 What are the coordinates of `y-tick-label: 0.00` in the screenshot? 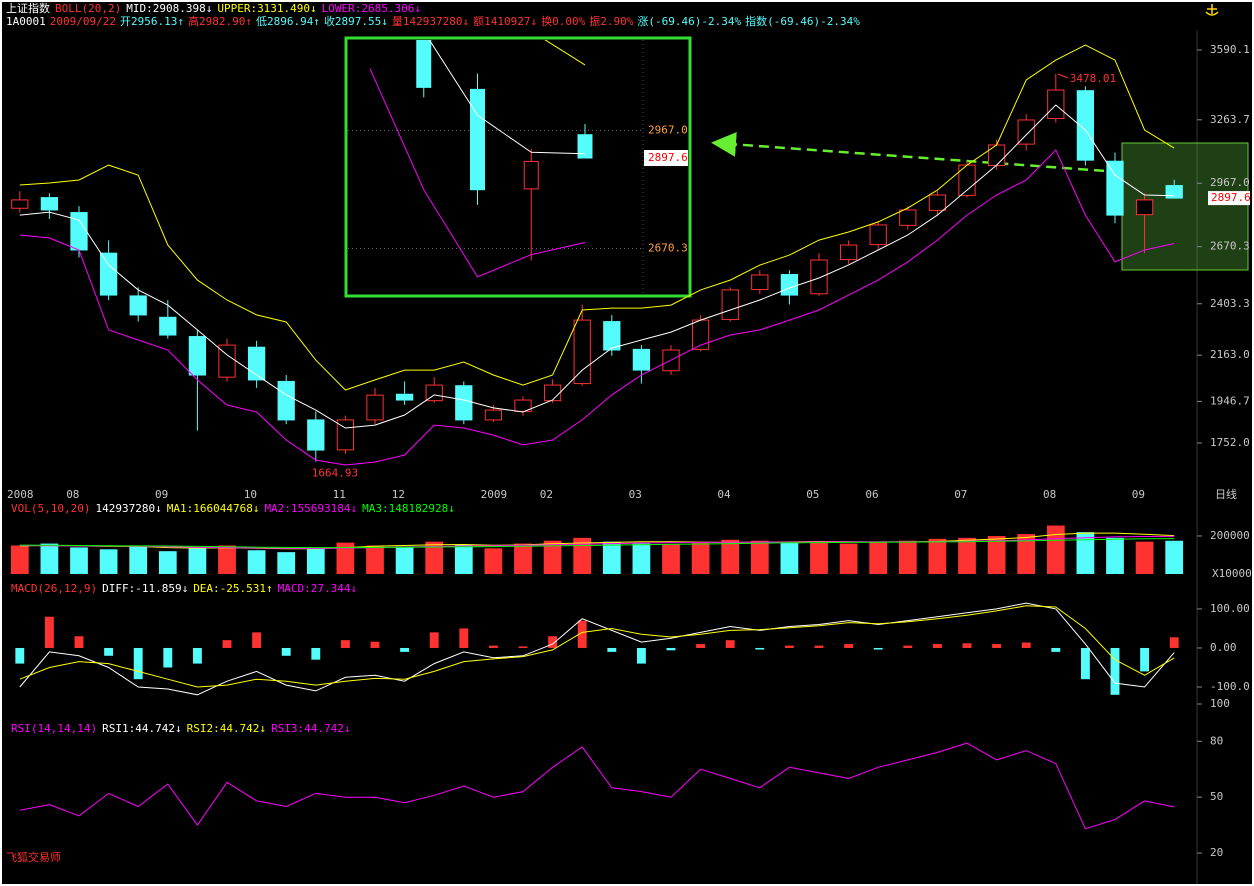 It's located at (1223, 647).